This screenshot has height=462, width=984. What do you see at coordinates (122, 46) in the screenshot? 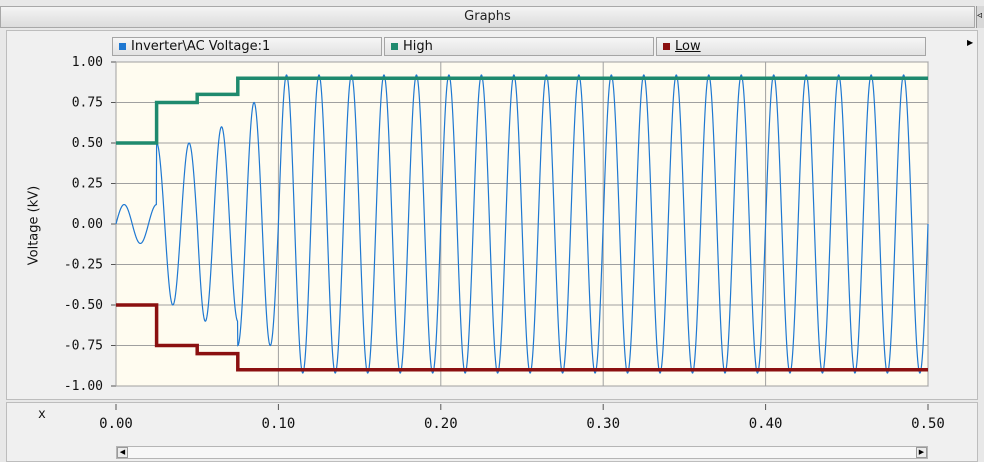
I see `legend-swatch-ac-voltage` at bounding box center [122, 46].